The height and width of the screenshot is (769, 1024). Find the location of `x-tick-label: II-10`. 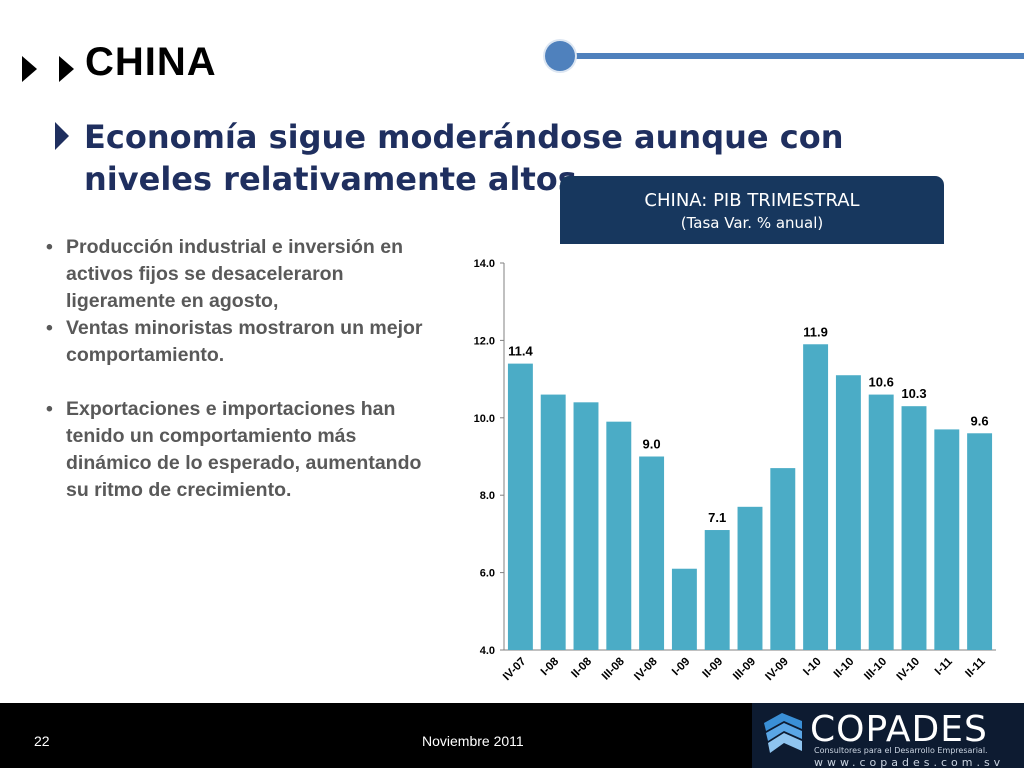

x-tick-label: II-10 is located at coordinates (844, 668).